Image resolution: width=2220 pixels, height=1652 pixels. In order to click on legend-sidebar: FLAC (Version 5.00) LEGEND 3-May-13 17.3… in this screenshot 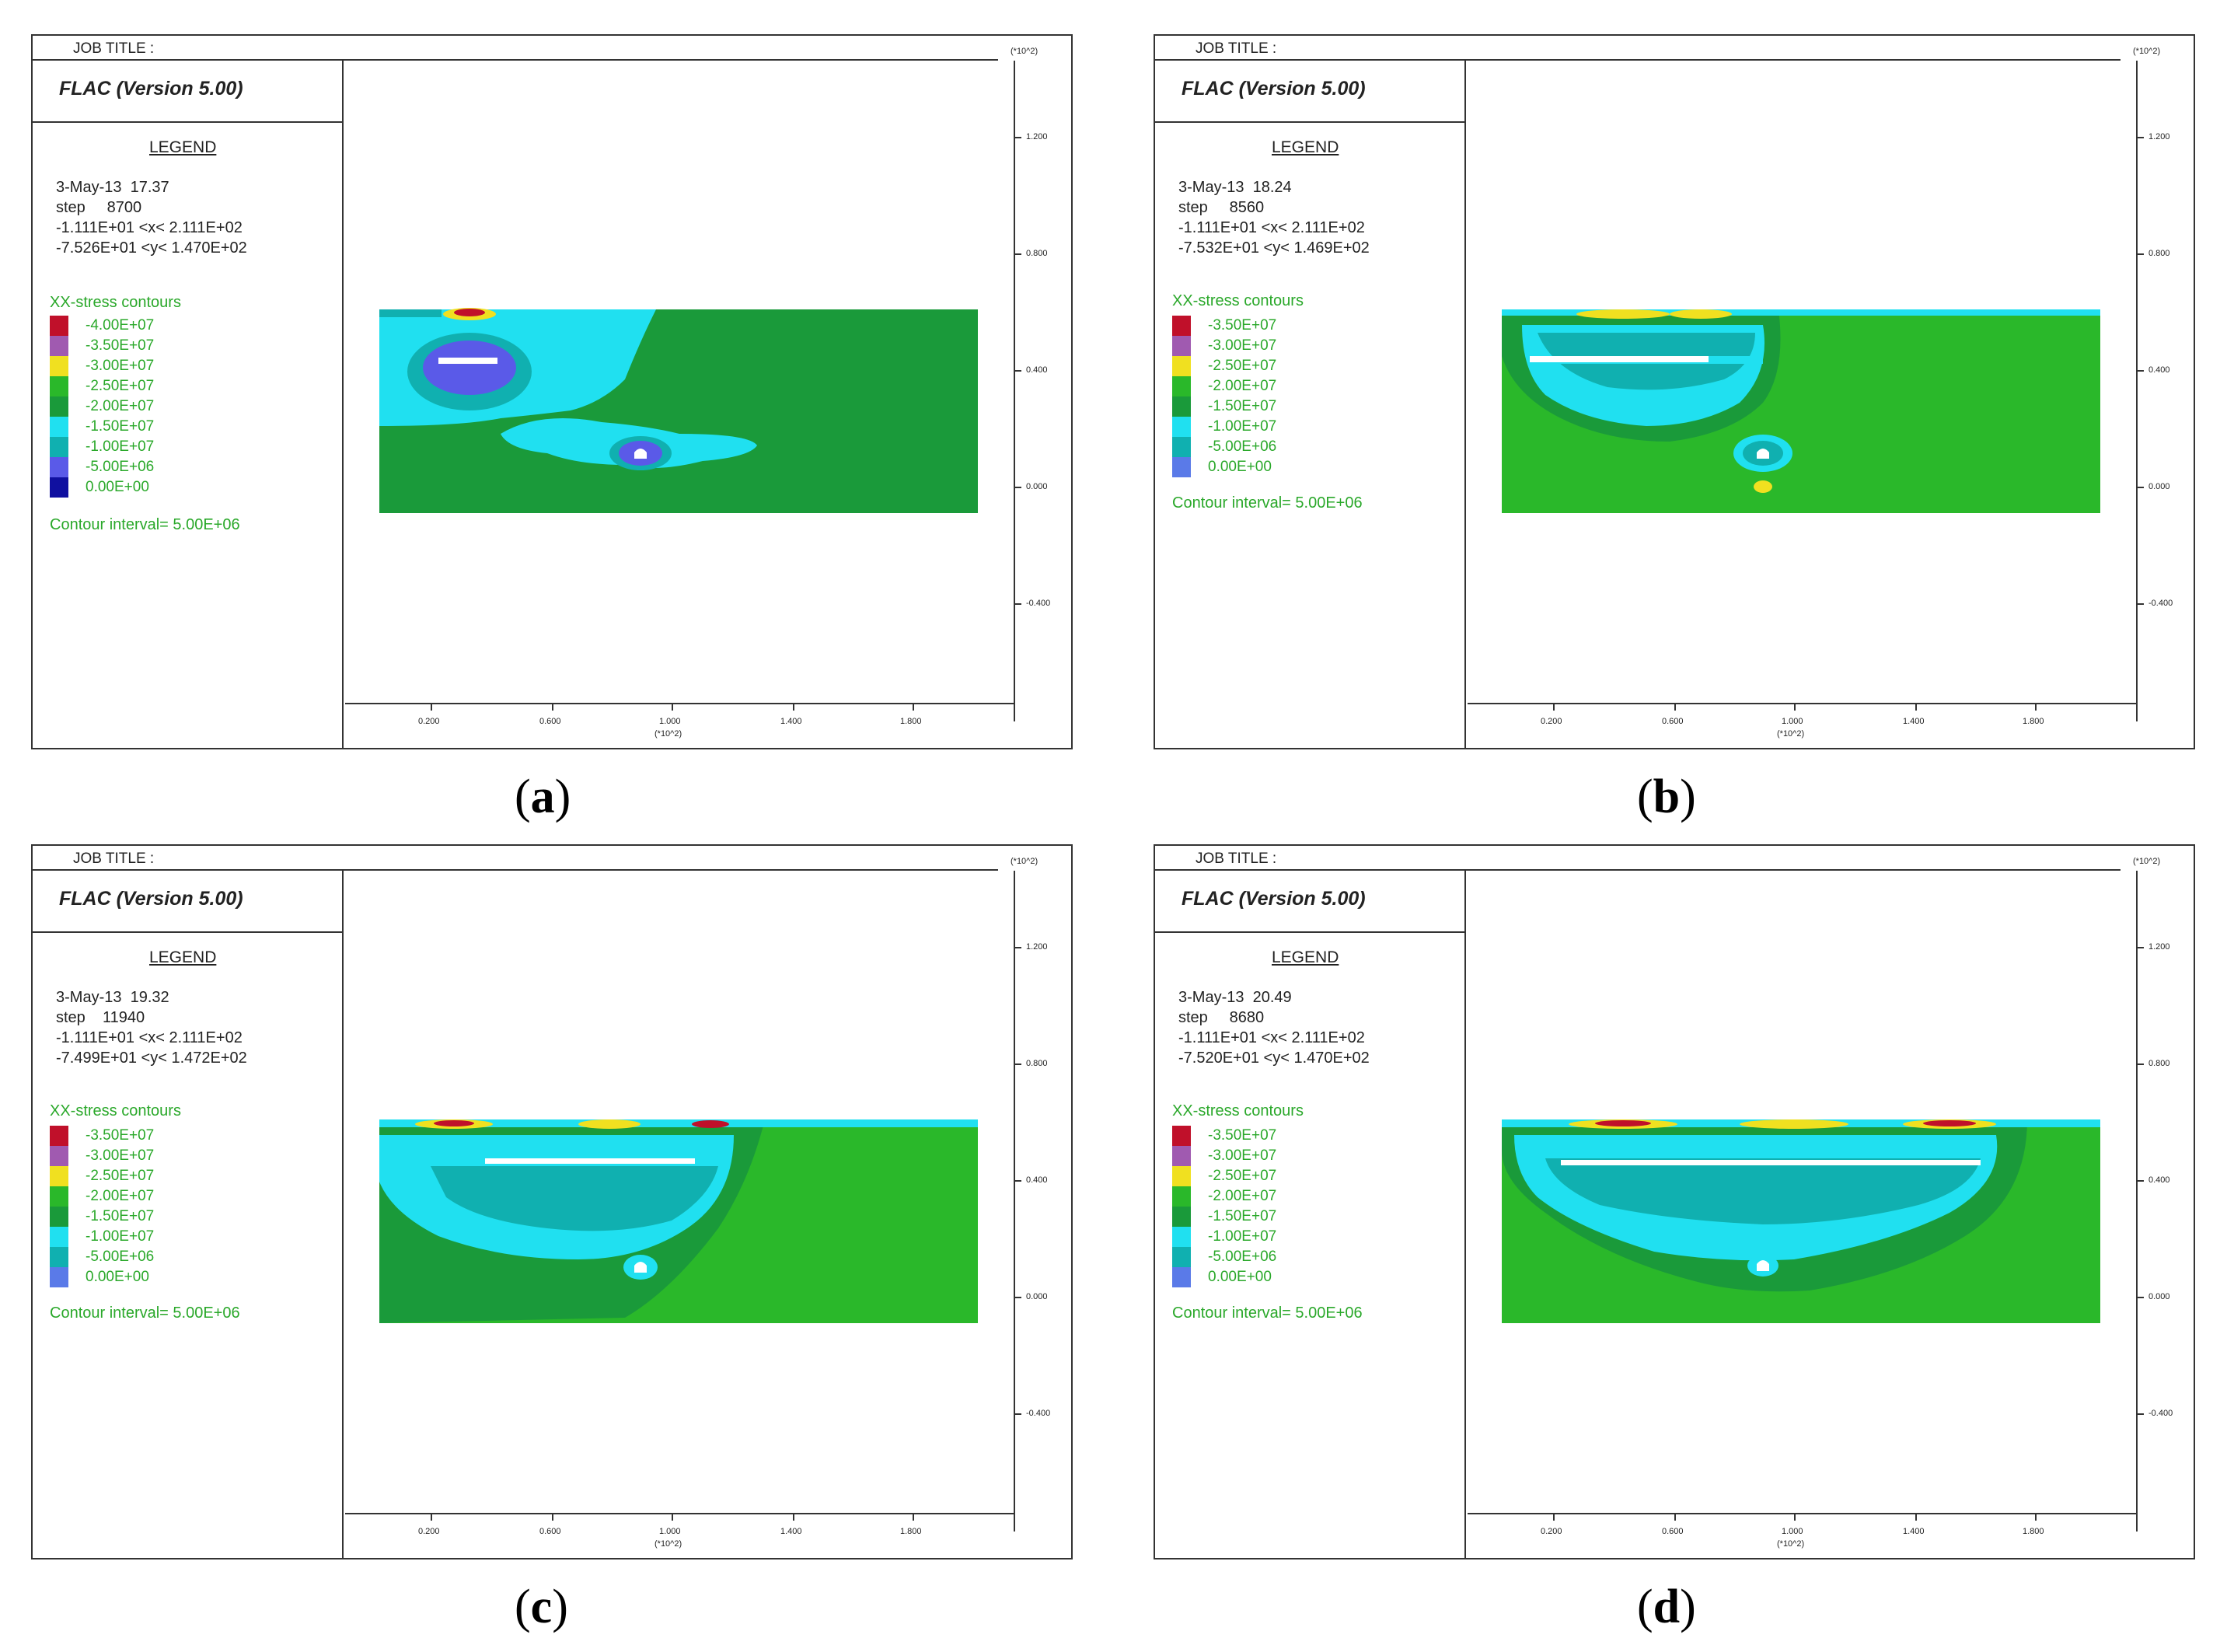, I will do `click(188, 404)`.